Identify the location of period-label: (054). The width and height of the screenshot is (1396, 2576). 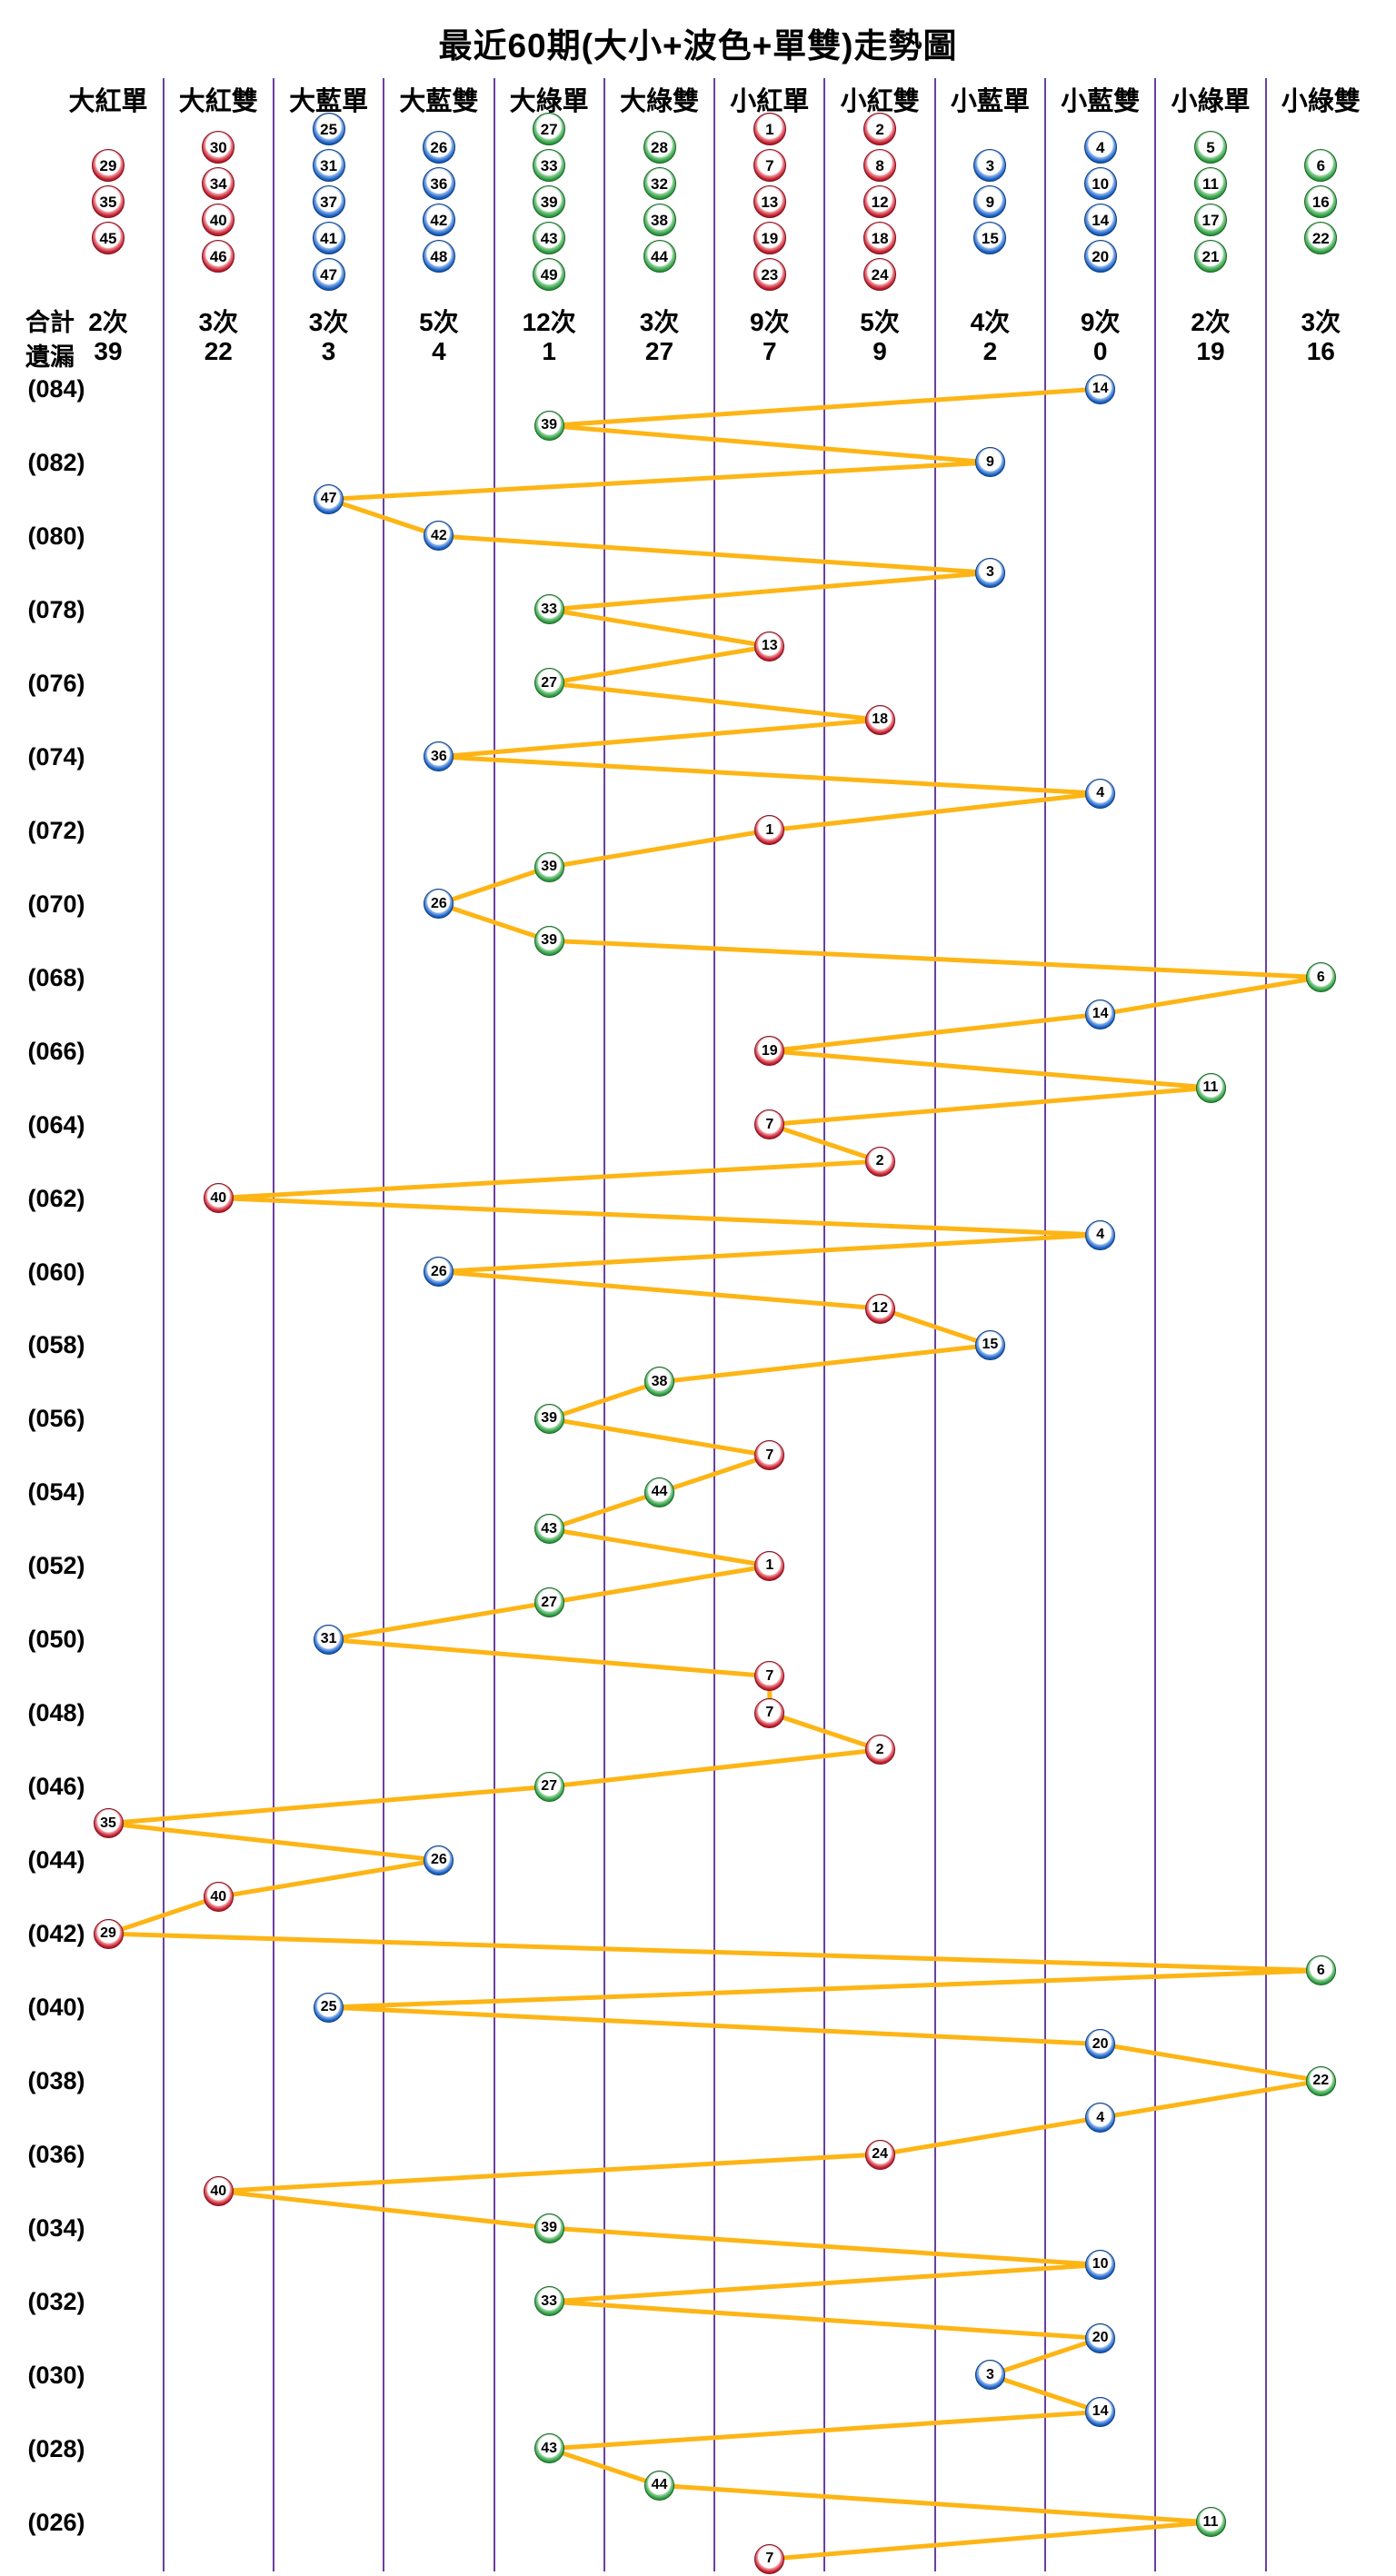
(56, 1493).